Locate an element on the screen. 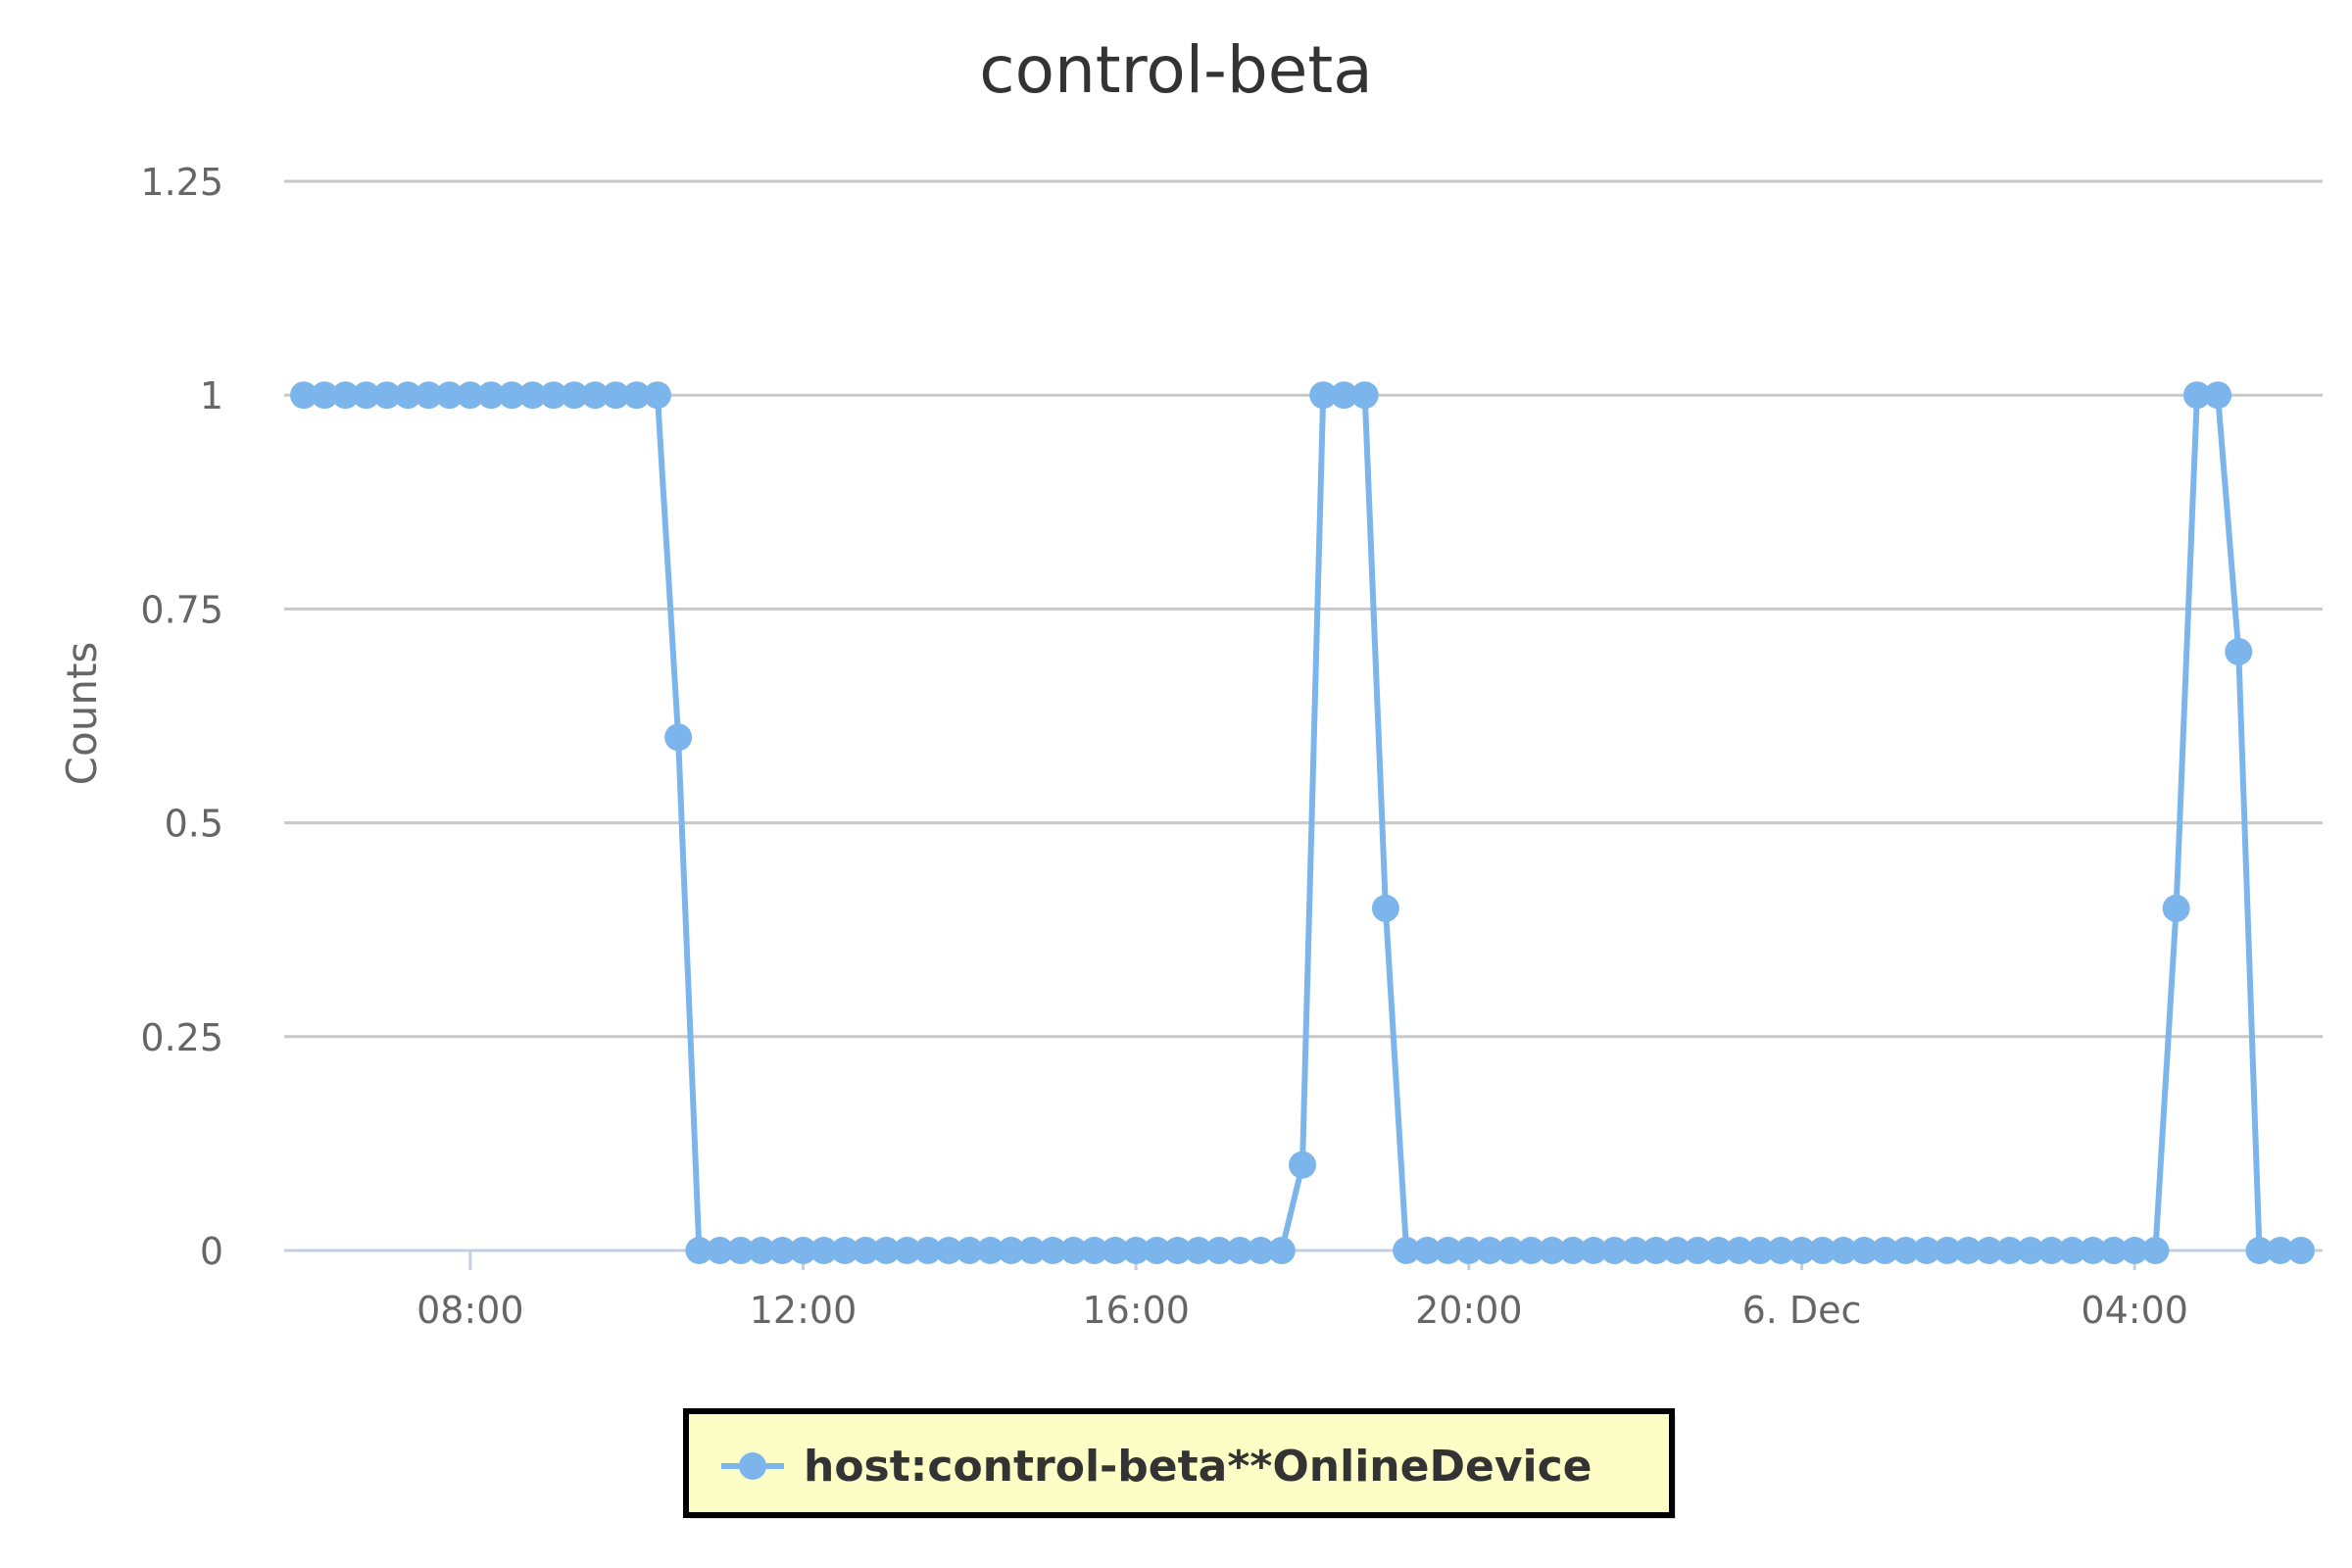  legend: host:control-beta**OnlineDevice is located at coordinates (1179, 1464).